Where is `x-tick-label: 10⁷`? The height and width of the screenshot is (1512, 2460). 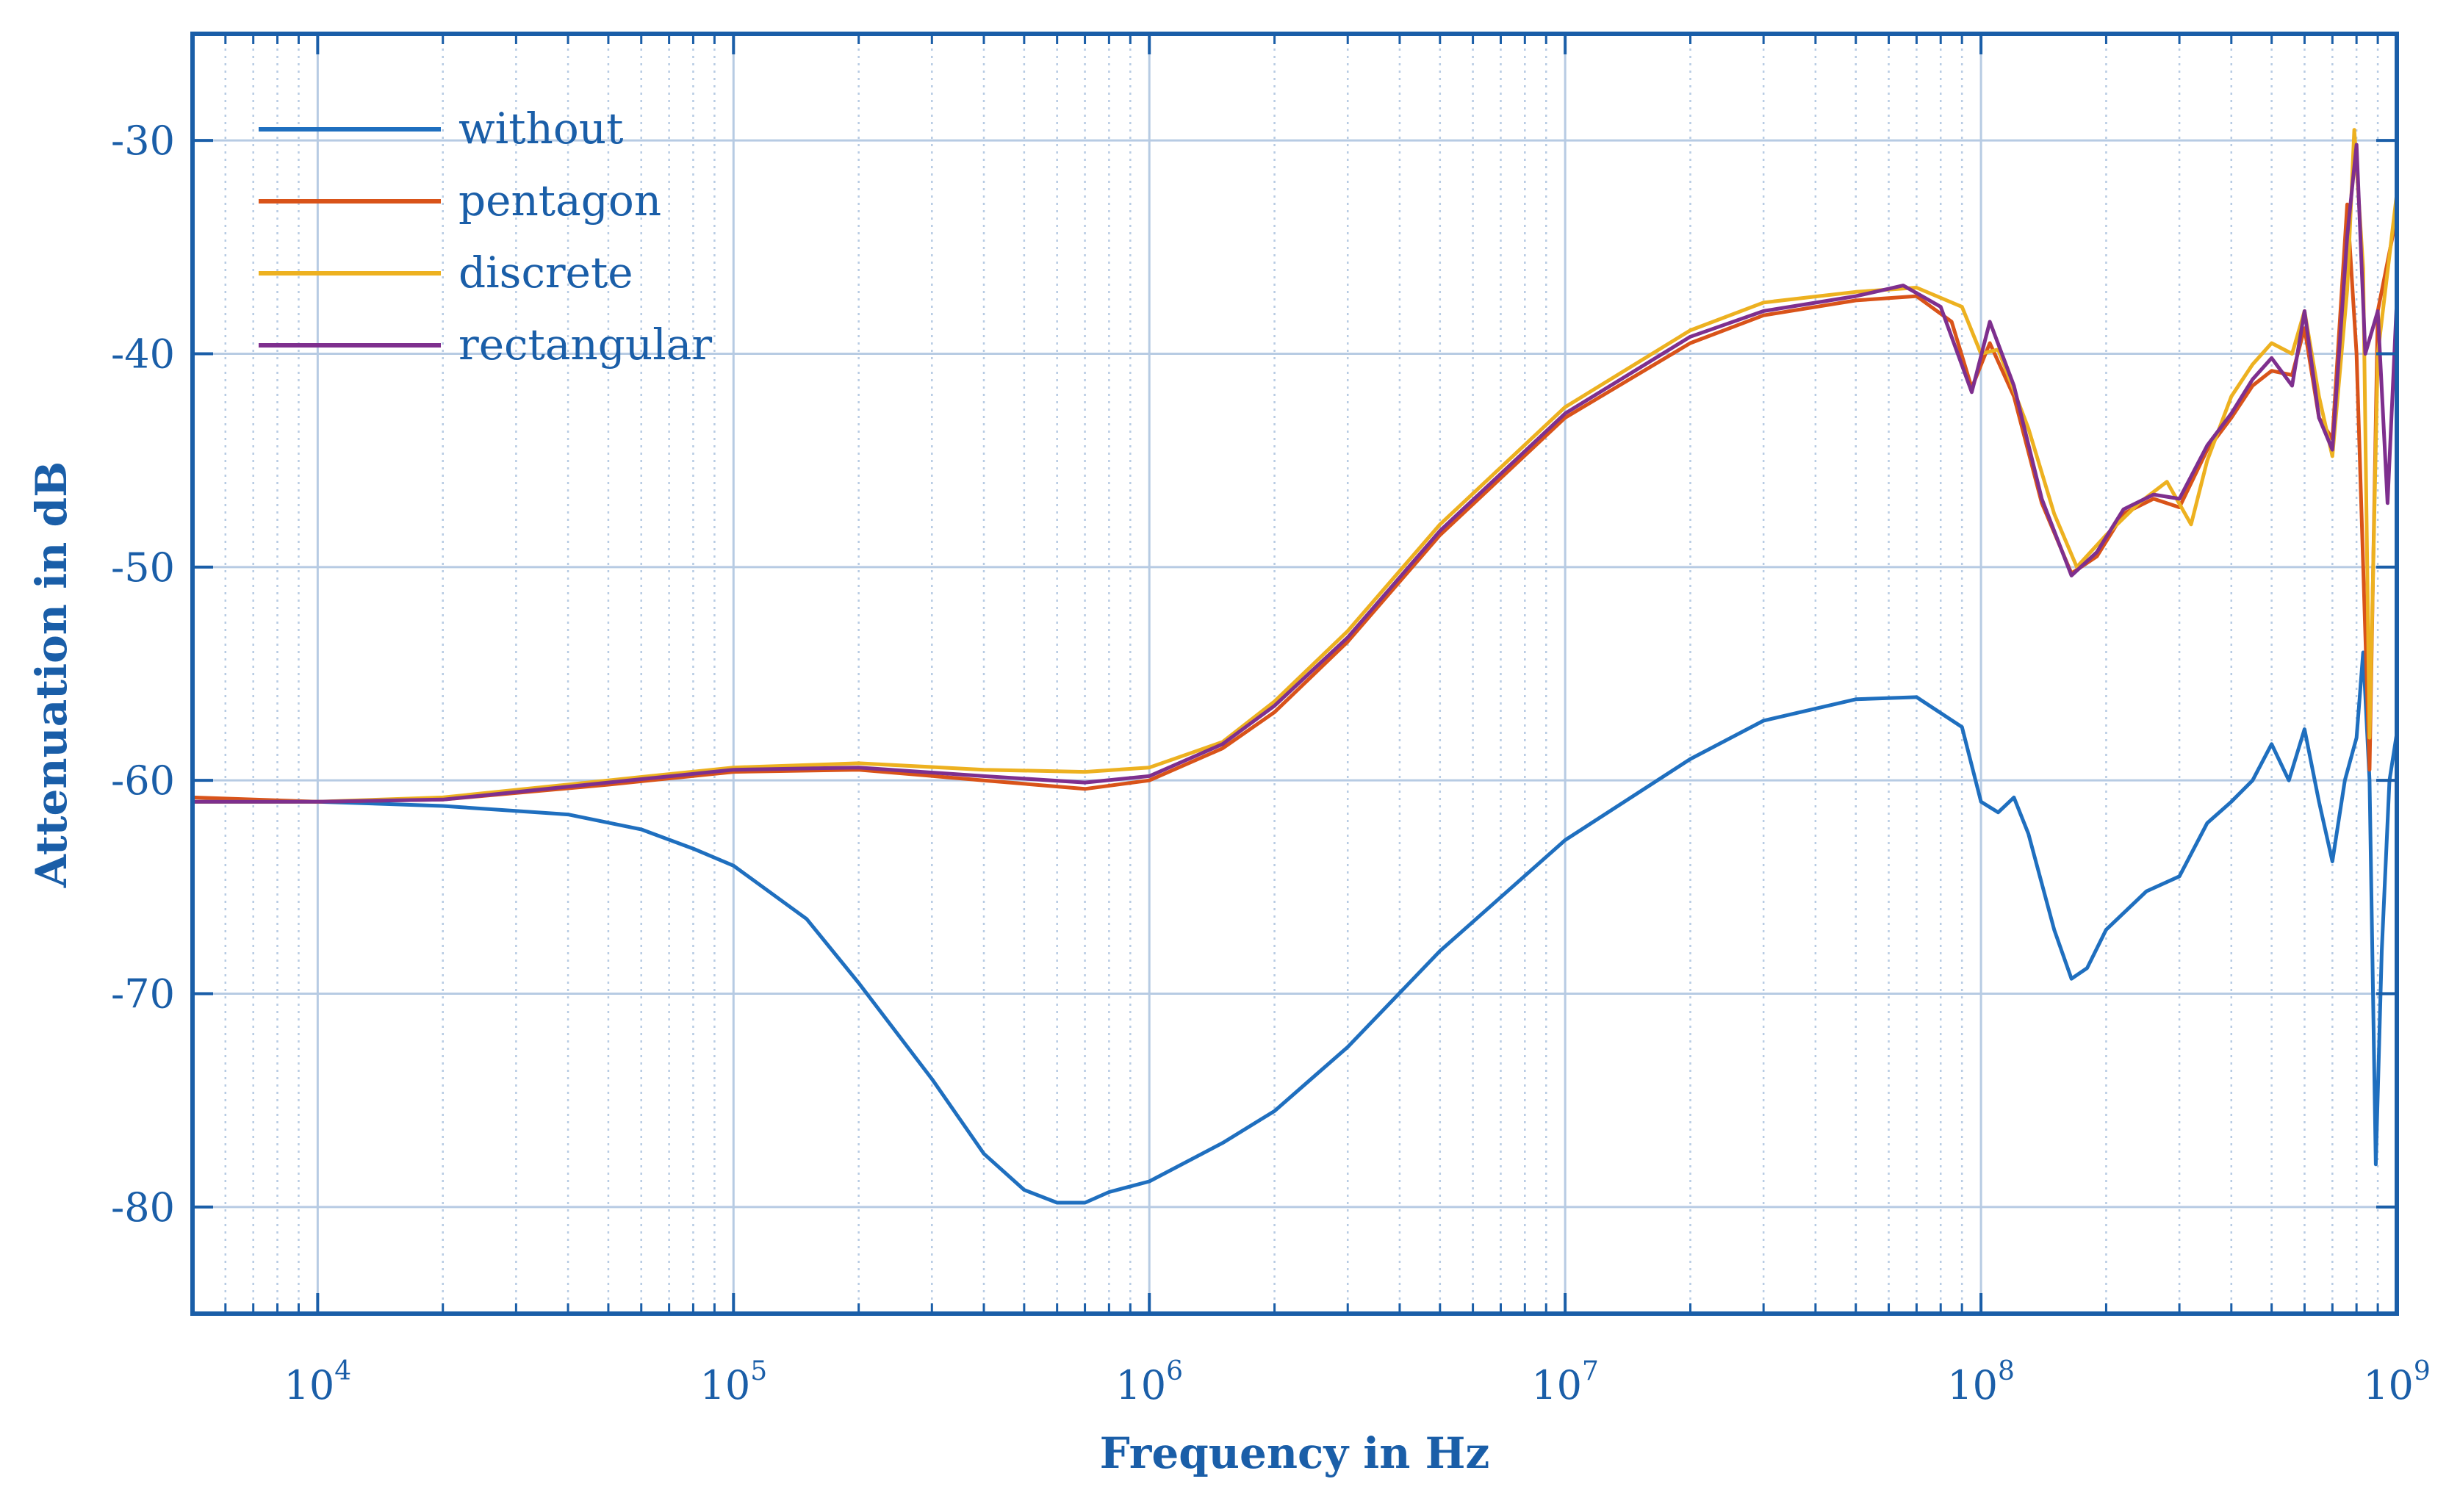 x-tick-label: 10⁷ is located at coordinates (1565, 1382).